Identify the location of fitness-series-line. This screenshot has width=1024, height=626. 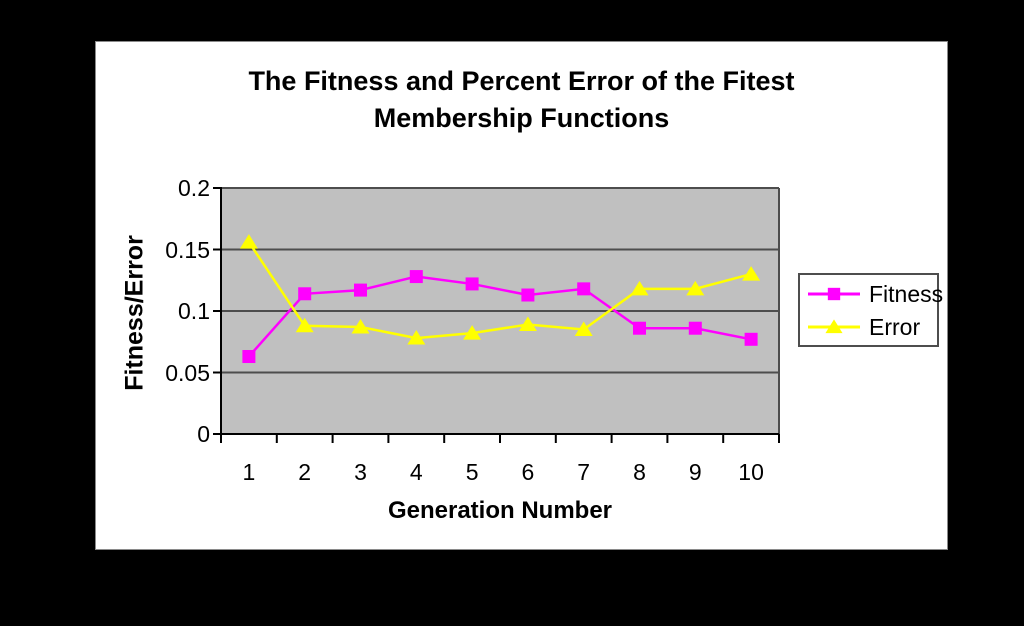
(499, 316).